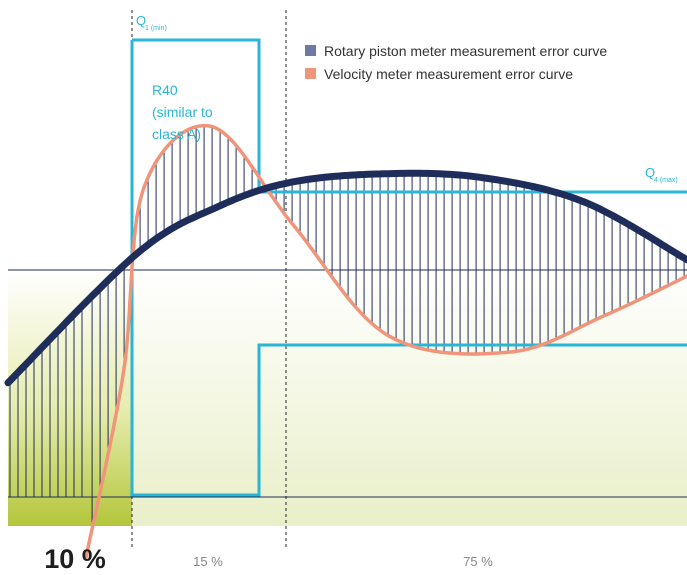 This screenshot has width=687, height=575. I want to click on segment-label-main-range: 75 %, so click(478, 561).